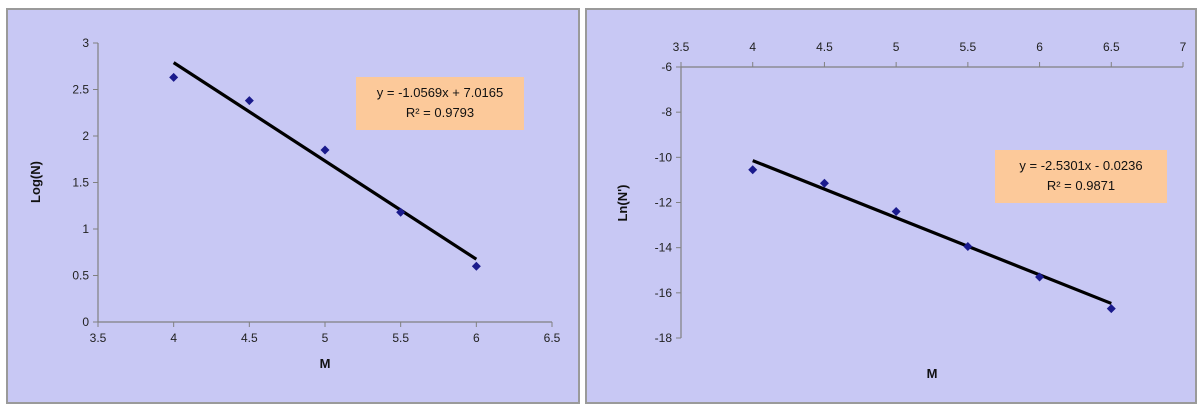 The width and height of the screenshot is (1203, 408). I want to click on y-tick-label: -12, so click(664, 203).